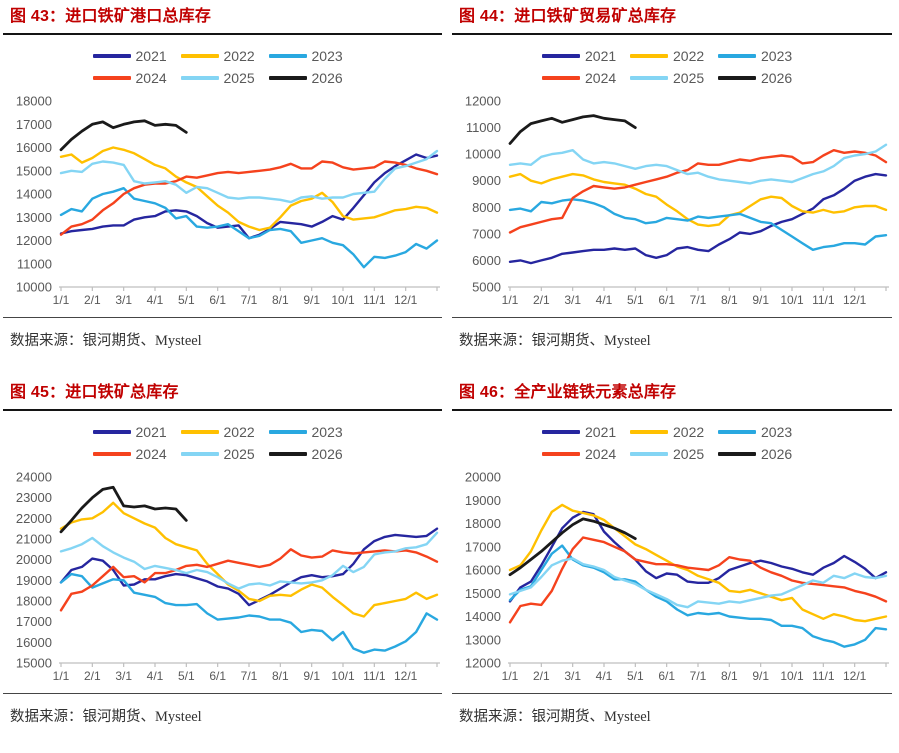 The image size is (899, 753). Describe the element at coordinates (34, 147) in the screenshot. I see `y-tick-label: 16000` at that location.